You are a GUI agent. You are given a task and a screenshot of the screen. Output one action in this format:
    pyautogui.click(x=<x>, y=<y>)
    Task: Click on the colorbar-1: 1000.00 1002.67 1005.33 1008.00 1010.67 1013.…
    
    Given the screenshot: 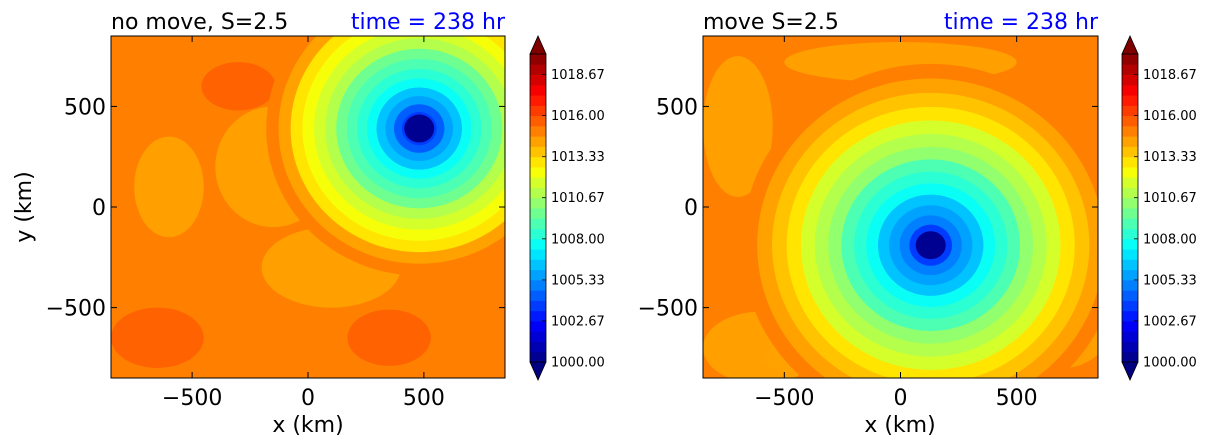 What is the action you would take?
    pyautogui.click(x=567, y=208)
    